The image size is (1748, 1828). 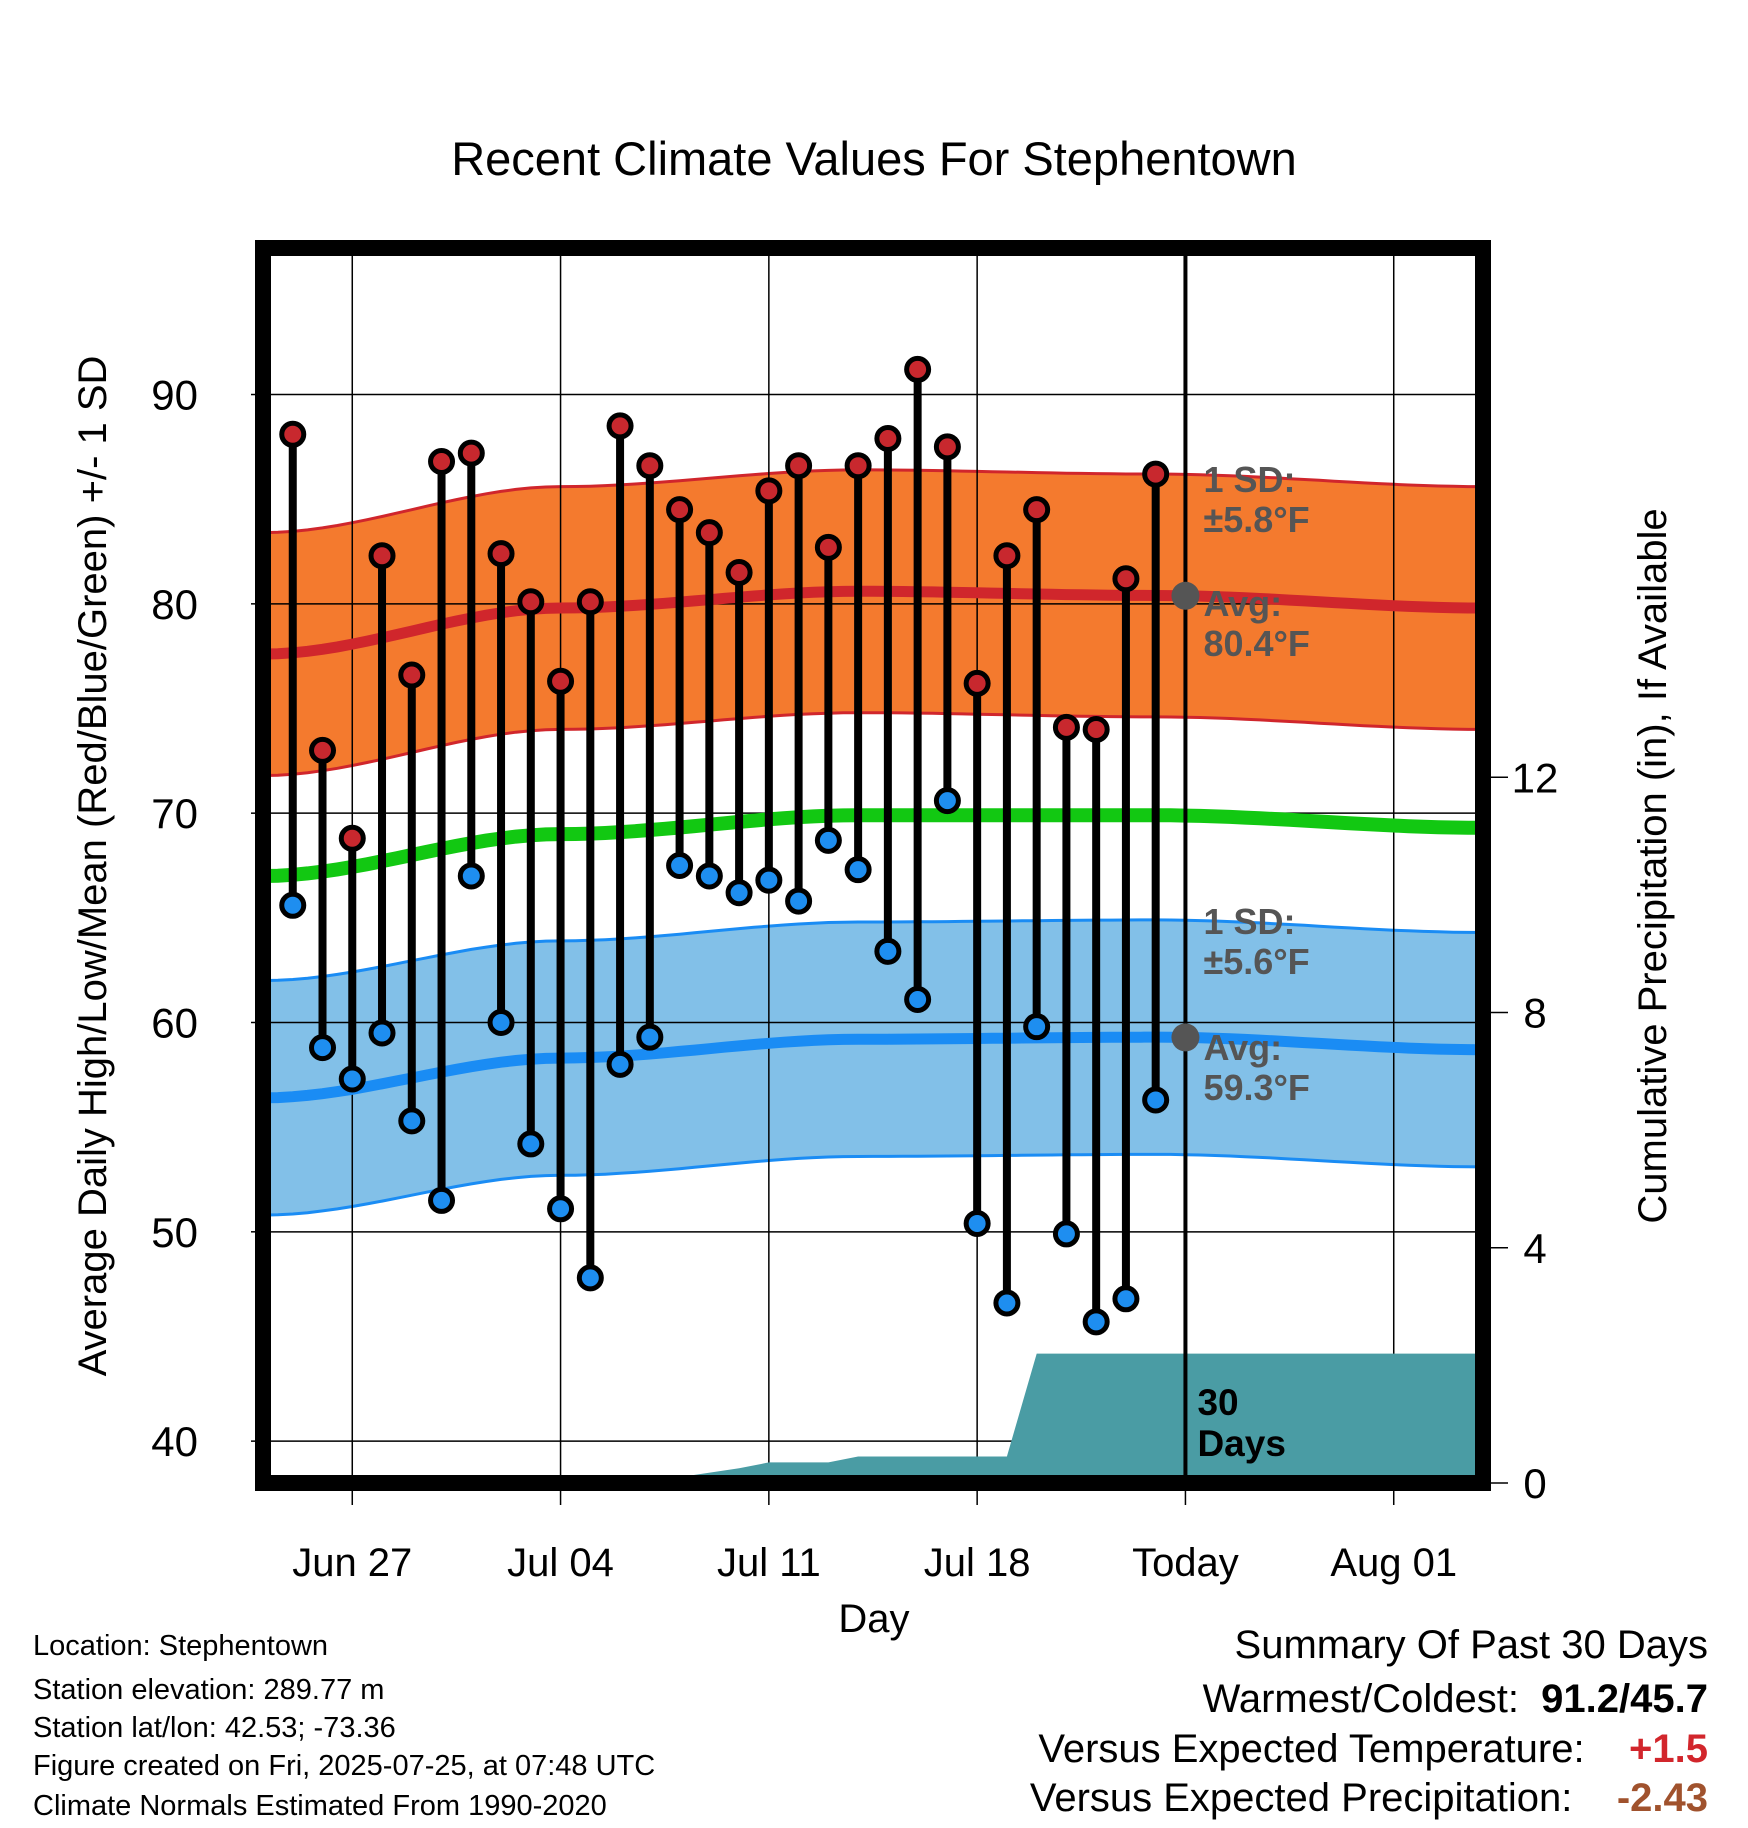 What do you see at coordinates (1185, 1563) in the screenshot?
I see `x-tick-label: Today` at bounding box center [1185, 1563].